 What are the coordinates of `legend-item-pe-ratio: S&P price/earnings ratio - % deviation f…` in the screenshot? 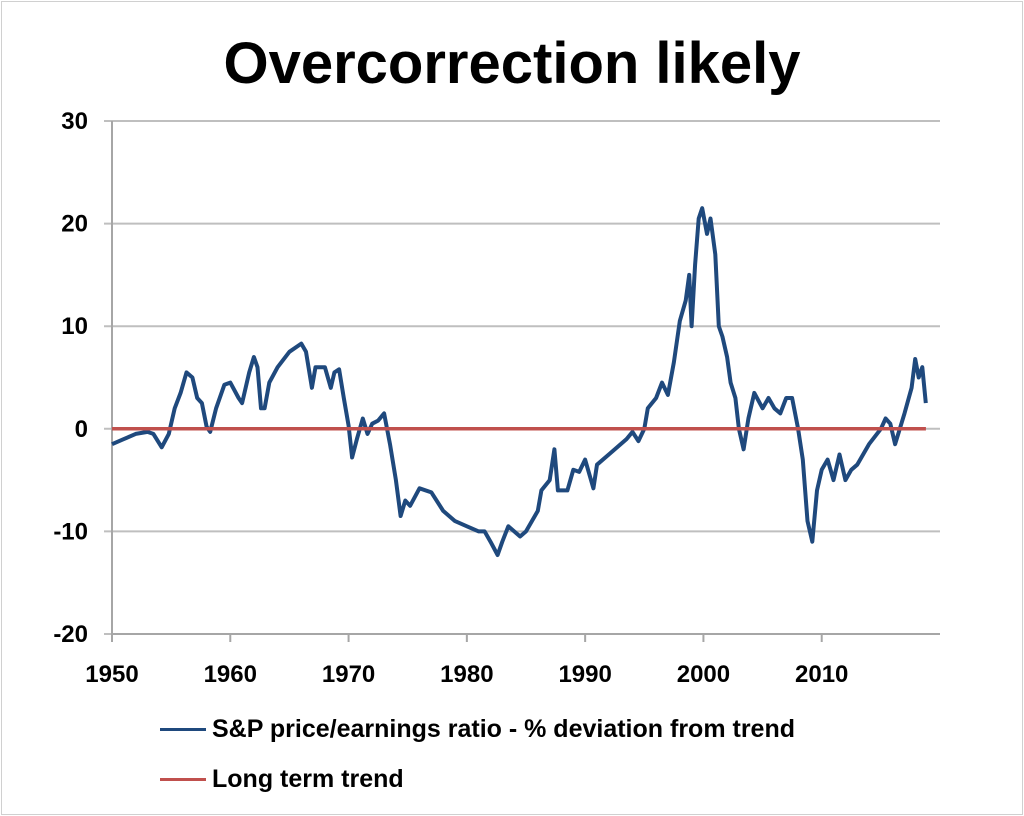 It's located at (477, 729).